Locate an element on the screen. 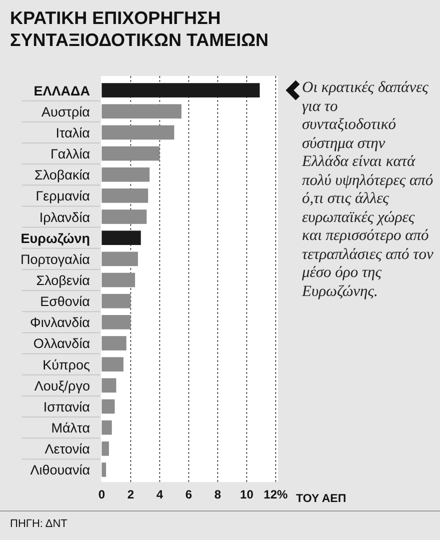 This screenshot has width=440, height=540. y-tick-label: Ιταλία is located at coordinates (73, 132).